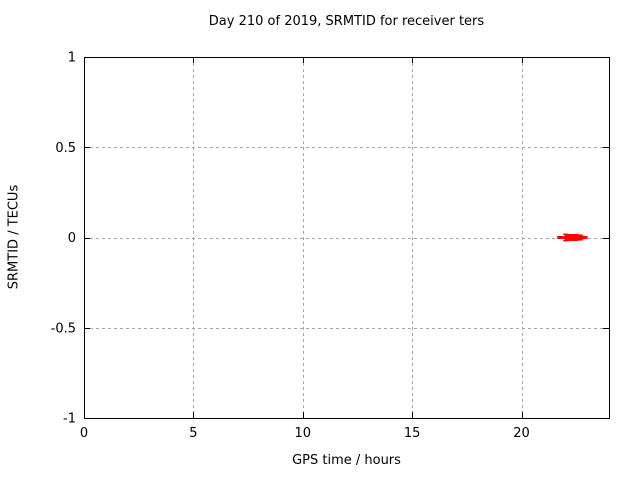 The width and height of the screenshot is (640, 480). What do you see at coordinates (521, 433) in the screenshot?
I see `svg-text: 20` at bounding box center [521, 433].